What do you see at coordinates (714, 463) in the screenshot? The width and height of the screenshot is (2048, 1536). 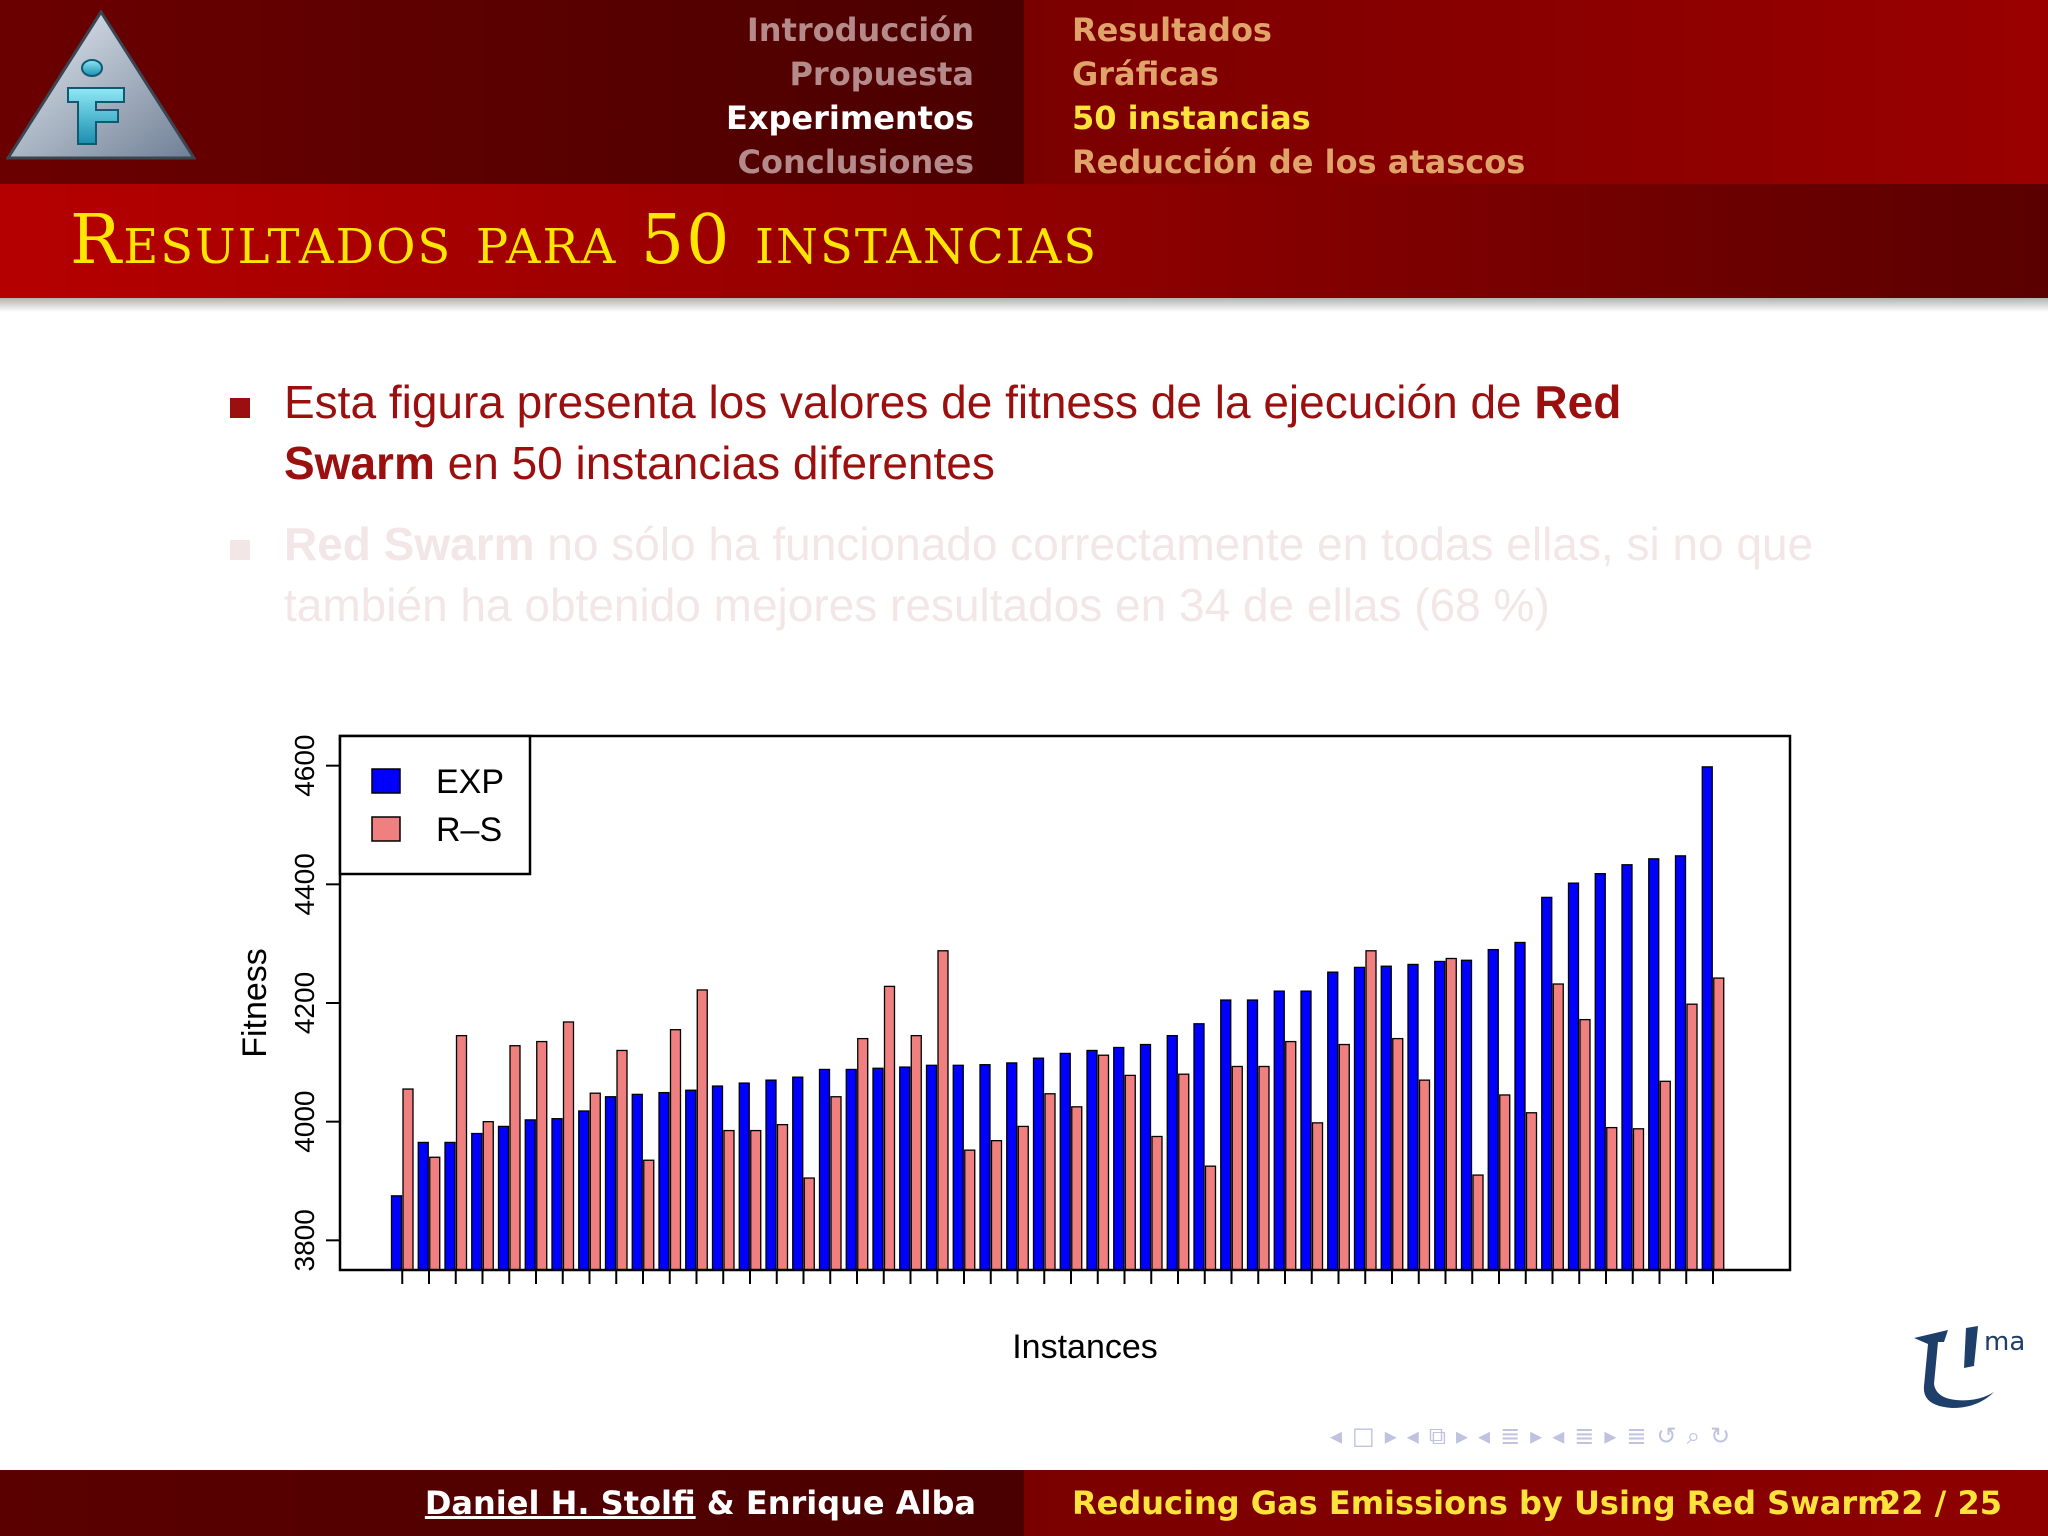 I see `bullet-1-text-post: en 50 instancias diferentes` at bounding box center [714, 463].